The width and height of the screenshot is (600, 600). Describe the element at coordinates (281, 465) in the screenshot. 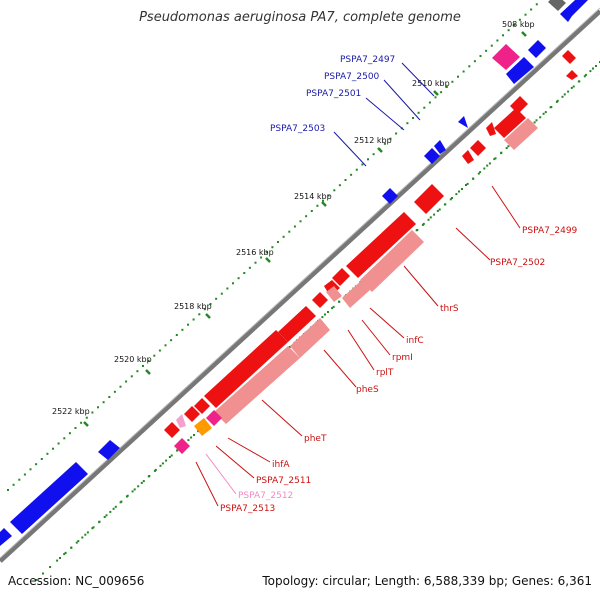

I see `gene-label: ihfA` at that location.